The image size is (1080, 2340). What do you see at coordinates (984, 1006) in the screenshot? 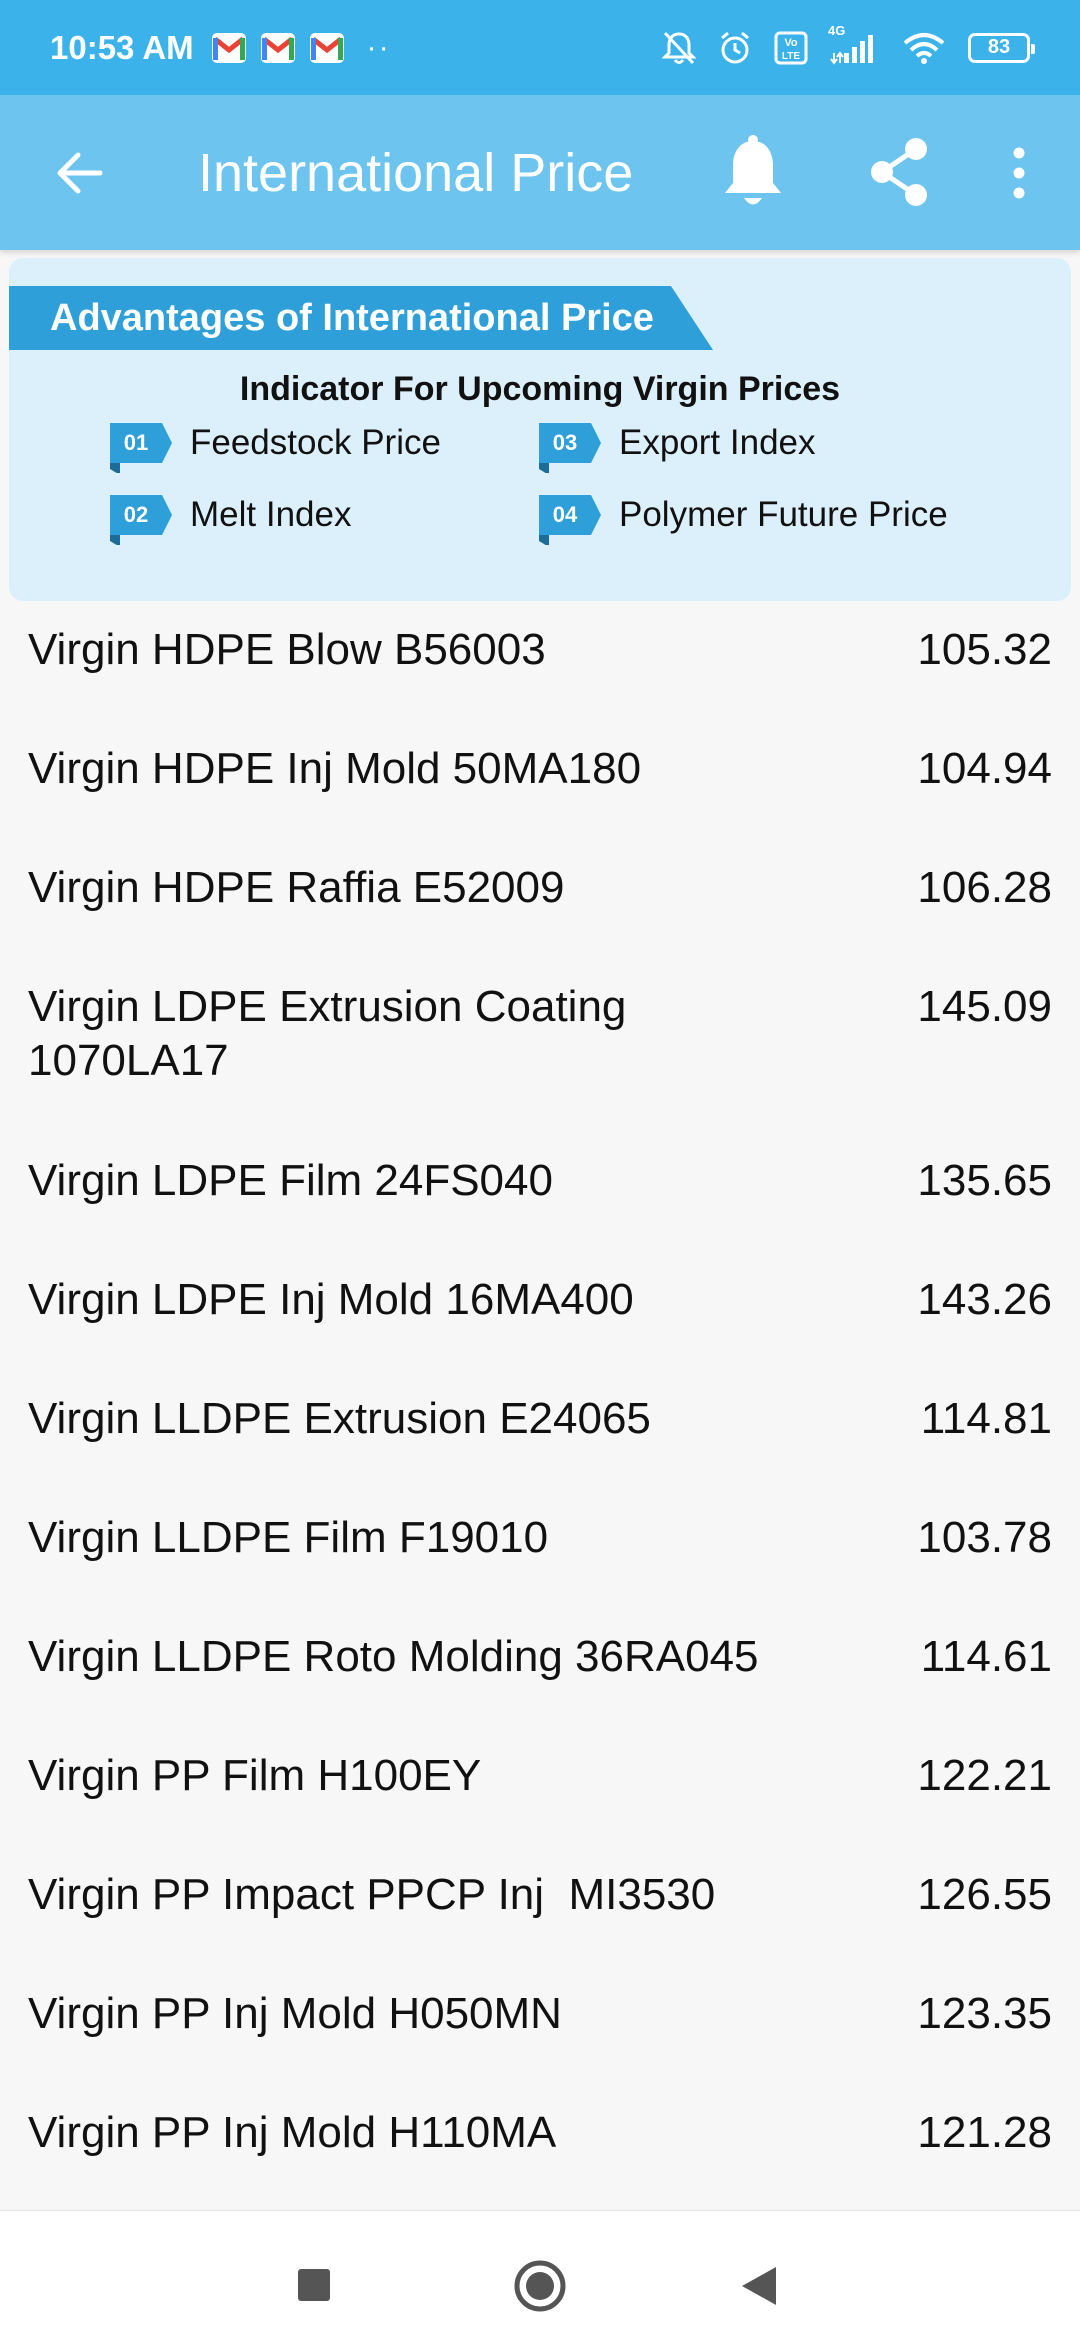
I see `product-price: 145.09` at bounding box center [984, 1006].